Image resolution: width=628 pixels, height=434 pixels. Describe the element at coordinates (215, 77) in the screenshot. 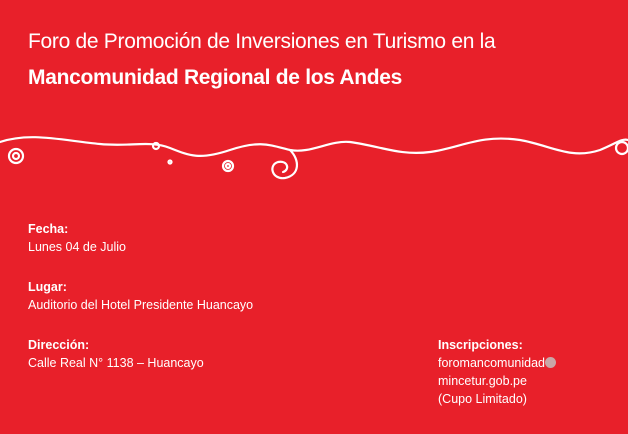

I see `title-line-2: Mancomunidad Regional de los Andes` at that location.